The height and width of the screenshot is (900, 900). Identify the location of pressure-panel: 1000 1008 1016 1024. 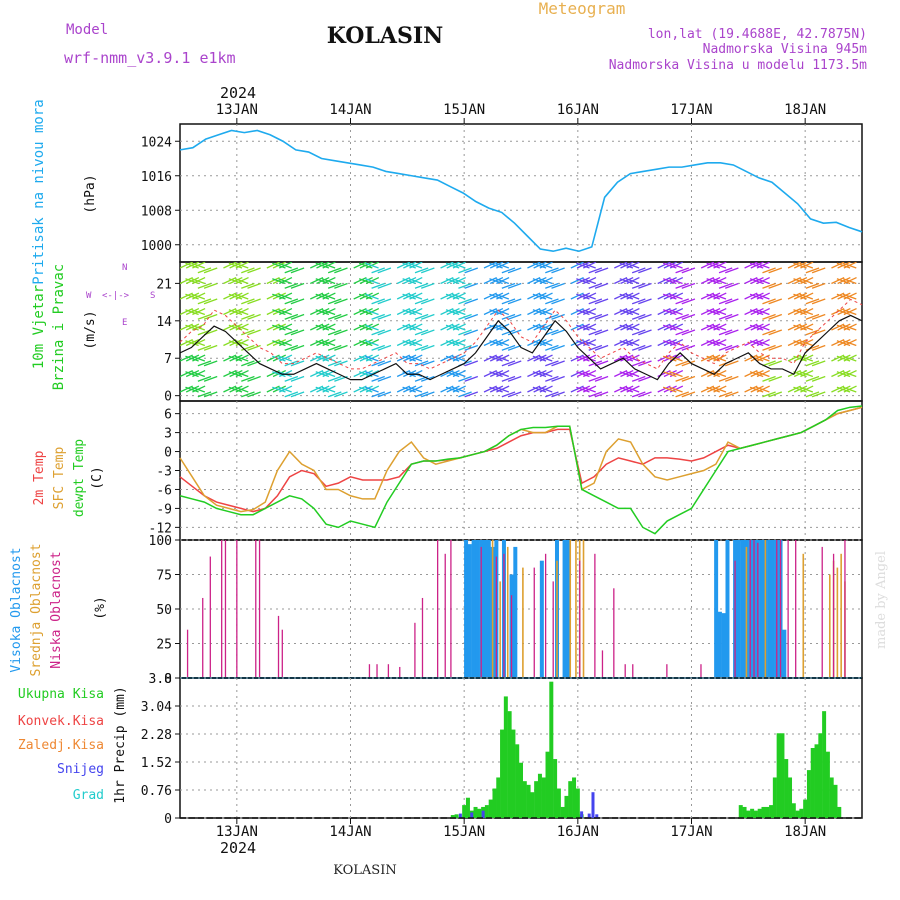
(502, 193).